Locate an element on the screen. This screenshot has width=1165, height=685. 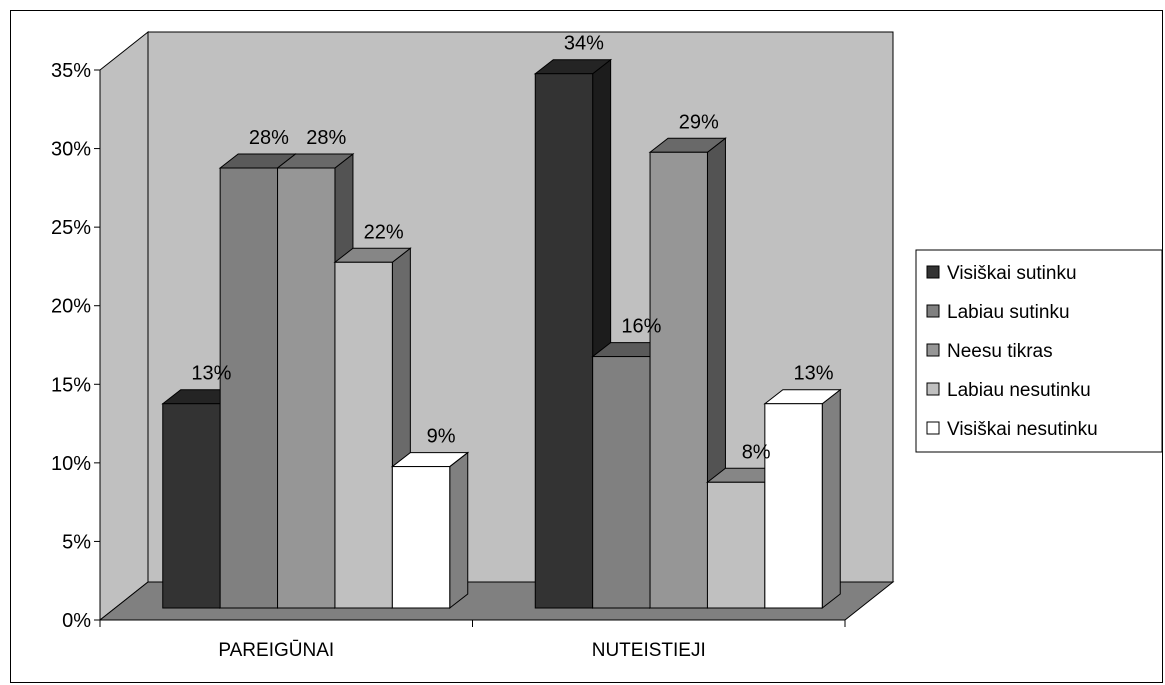
y-tick-label: 30% is located at coordinates (71, 150).